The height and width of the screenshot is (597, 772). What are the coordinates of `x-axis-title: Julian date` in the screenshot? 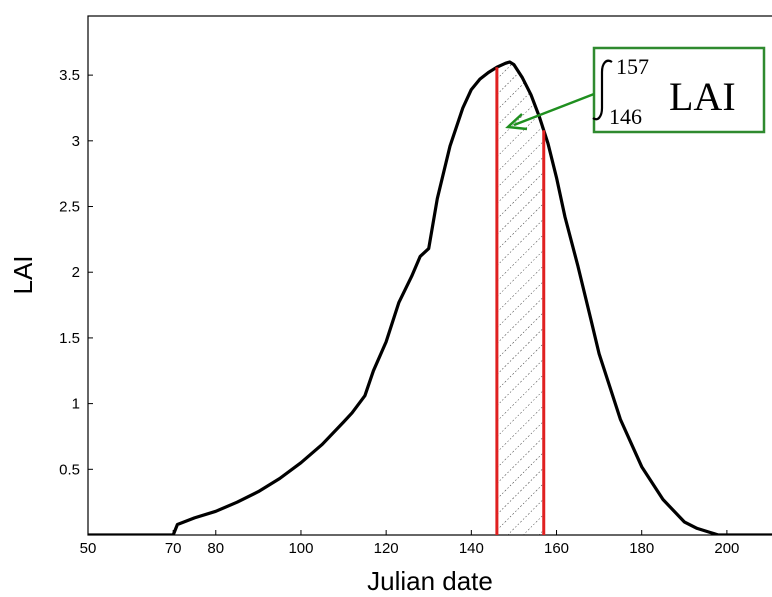 It's located at (430, 581).